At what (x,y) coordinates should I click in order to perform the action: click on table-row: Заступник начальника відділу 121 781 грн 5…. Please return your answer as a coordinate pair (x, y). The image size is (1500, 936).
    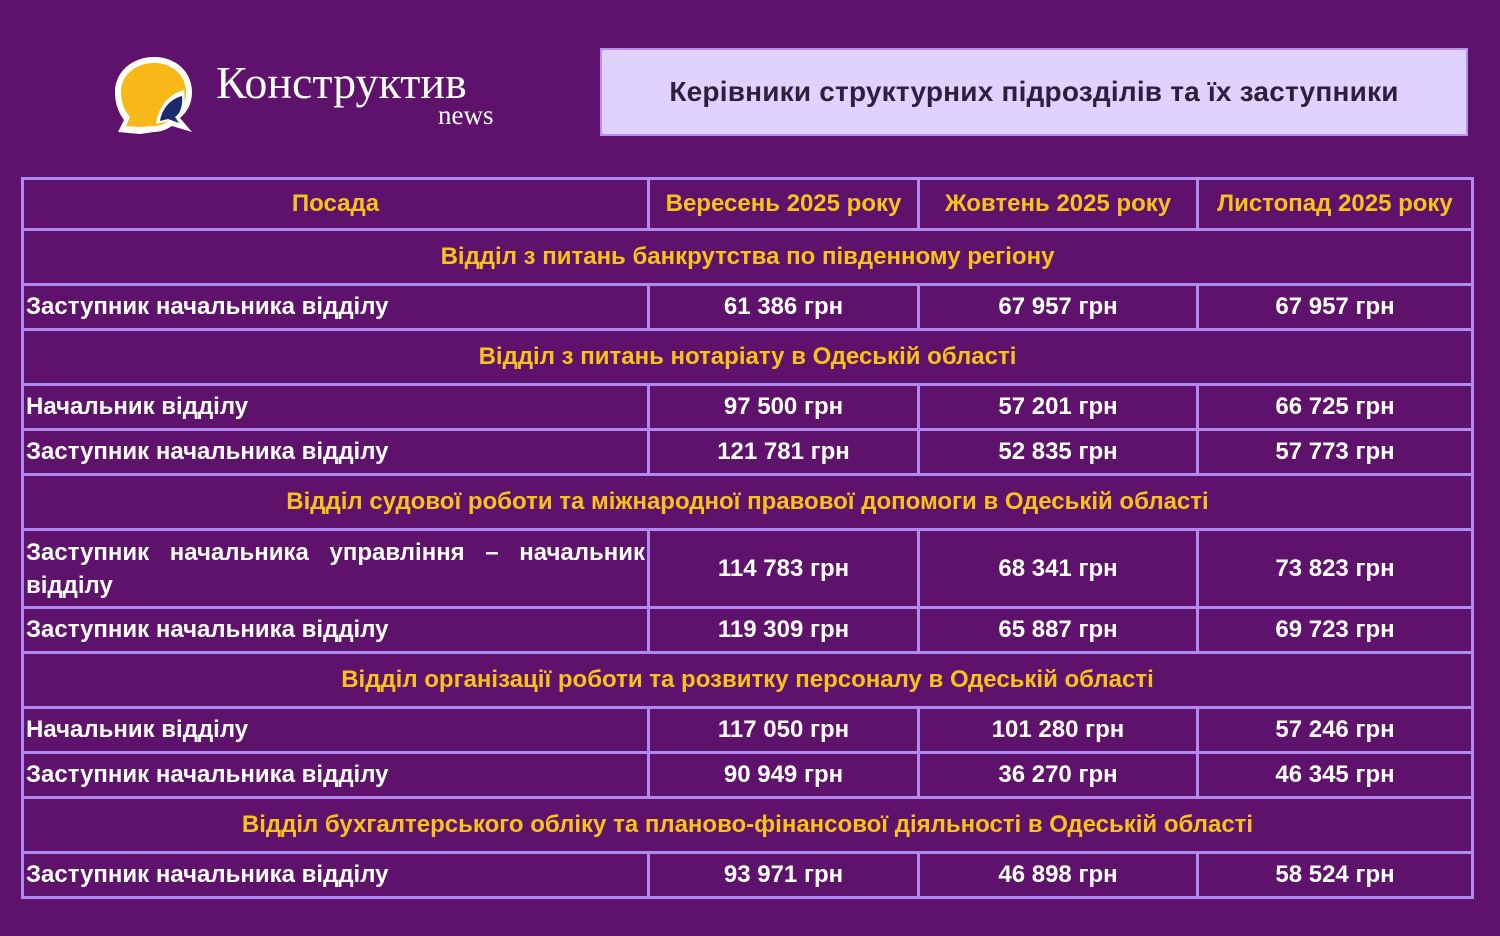
    Looking at the image, I should click on (747, 452).